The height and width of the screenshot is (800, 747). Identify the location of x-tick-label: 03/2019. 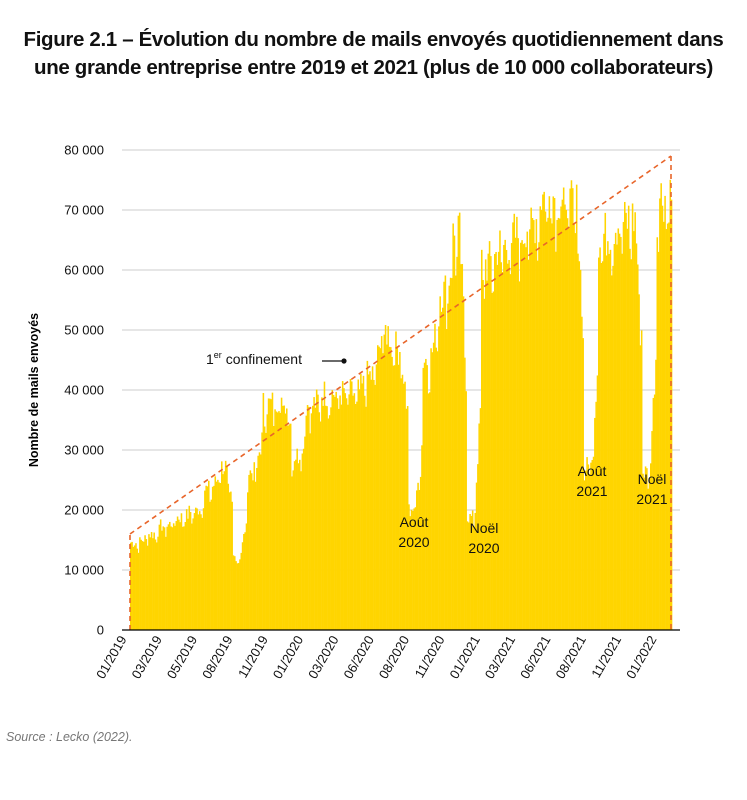
(146, 657).